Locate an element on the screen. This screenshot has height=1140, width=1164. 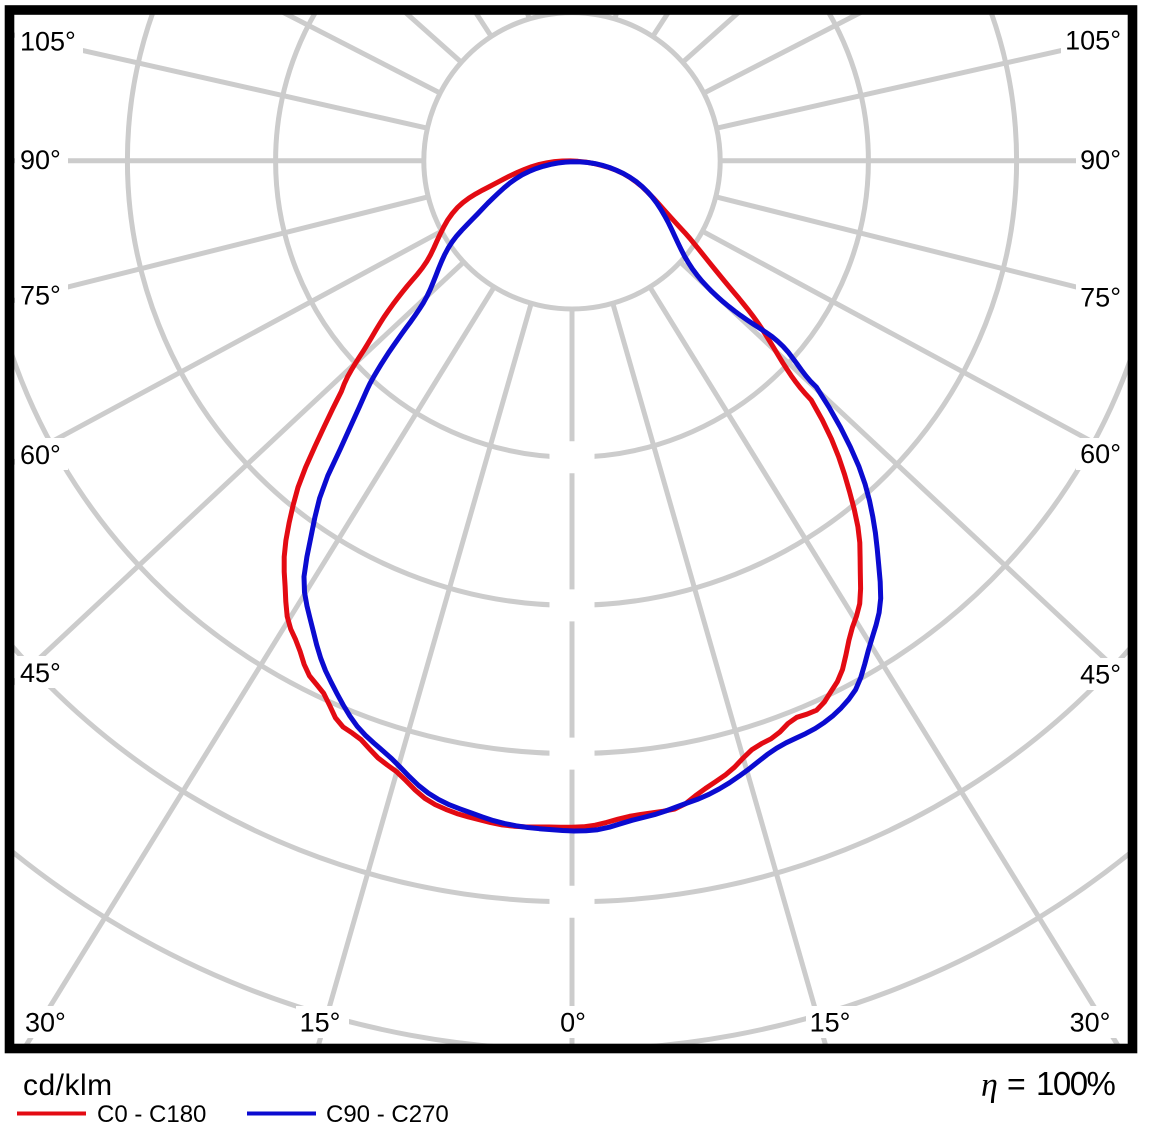
svg-text: C90 - C270 is located at coordinates (387, 1114).